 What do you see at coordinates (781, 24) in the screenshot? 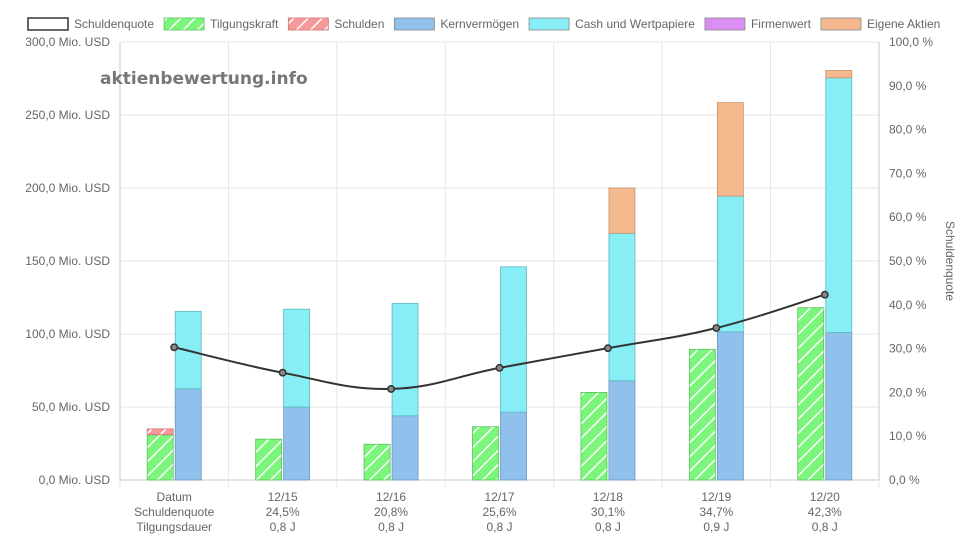
I see `legend-label: Firmenwert` at bounding box center [781, 24].